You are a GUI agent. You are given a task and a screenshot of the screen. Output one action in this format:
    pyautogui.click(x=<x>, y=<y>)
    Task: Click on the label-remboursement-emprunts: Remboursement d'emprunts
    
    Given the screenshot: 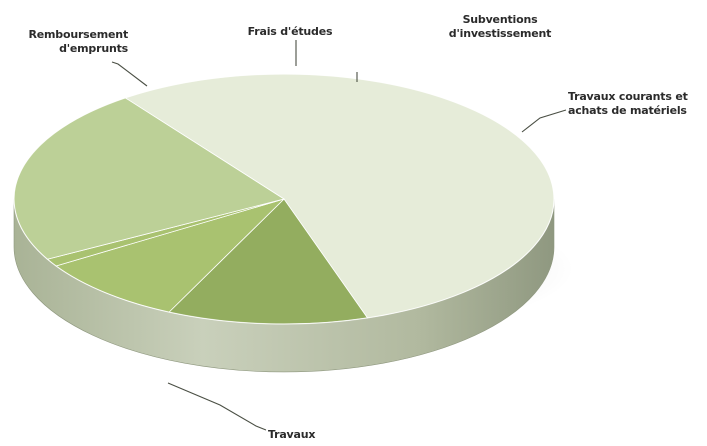 What is the action you would take?
    pyautogui.click(x=78, y=41)
    